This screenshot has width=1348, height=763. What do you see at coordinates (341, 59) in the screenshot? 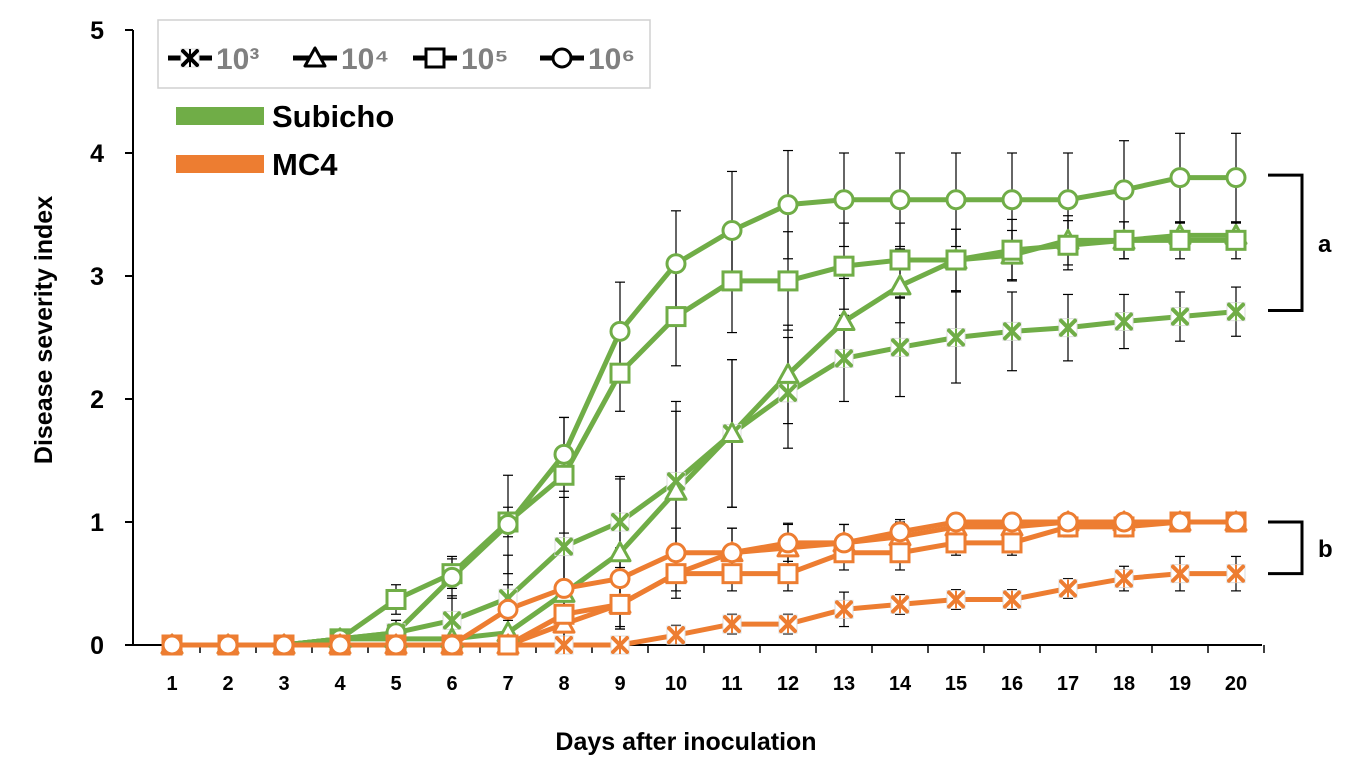
I see `marker-legend-item-triangle: 10⁴` at bounding box center [341, 59].